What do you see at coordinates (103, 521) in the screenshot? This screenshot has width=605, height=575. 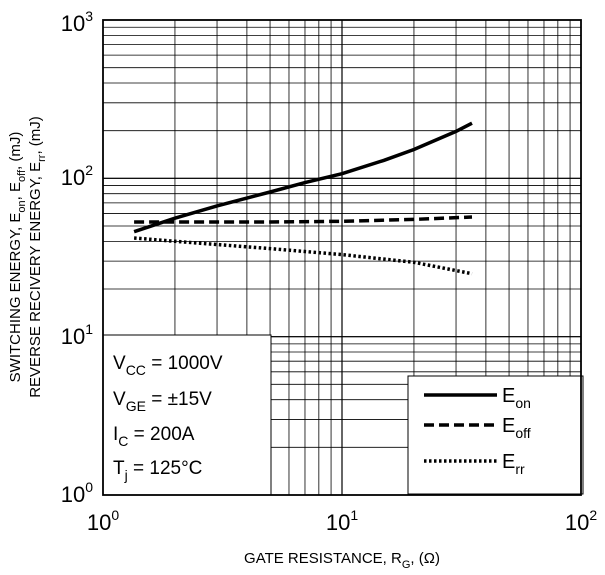 I see `x-tick-label: 10⁰` at bounding box center [103, 521].